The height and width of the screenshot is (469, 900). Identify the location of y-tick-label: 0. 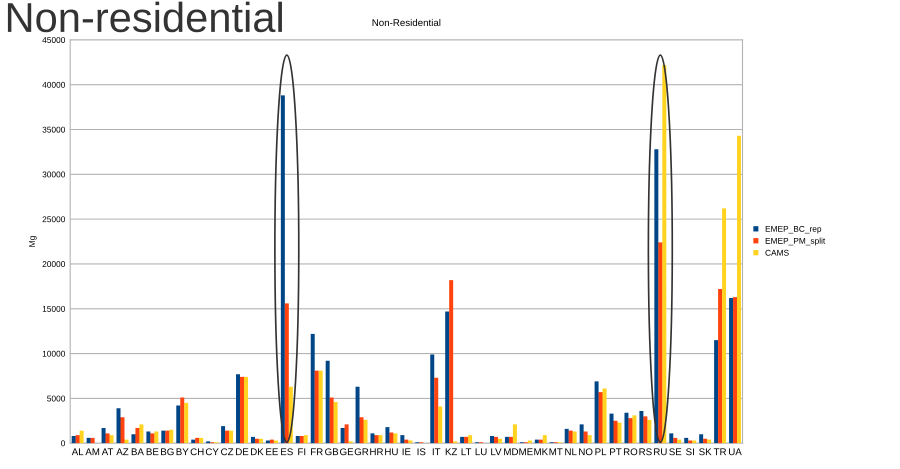
(63, 443).